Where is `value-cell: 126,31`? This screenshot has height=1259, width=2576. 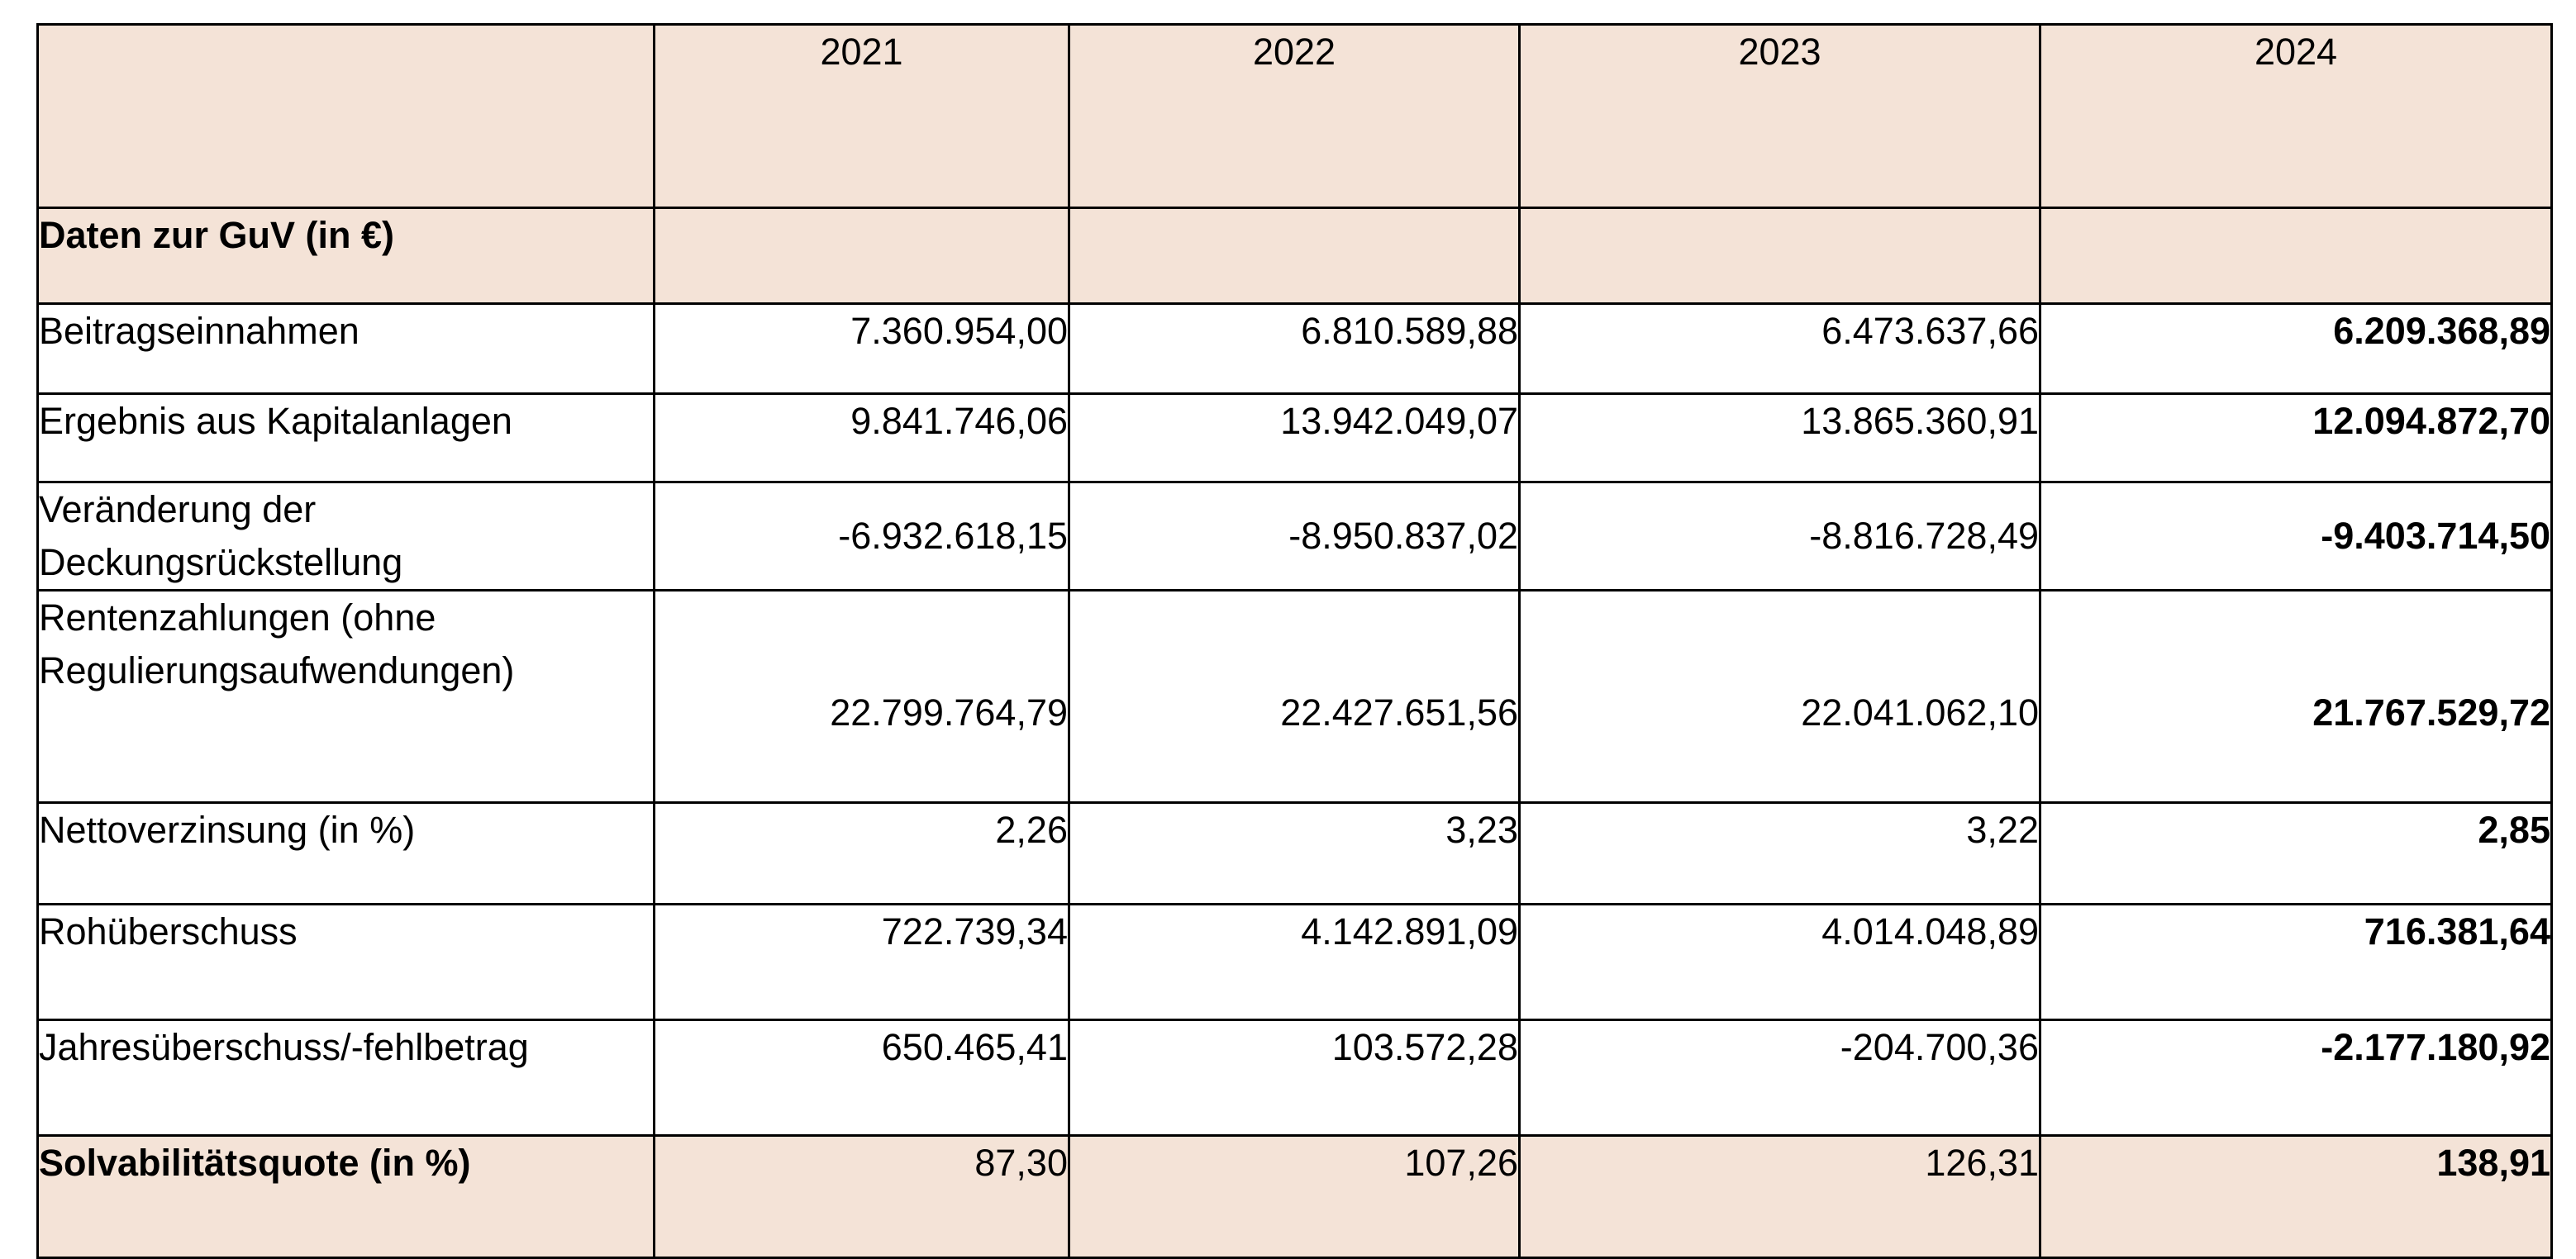
value-cell: 126,31 is located at coordinates (1779, 1196).